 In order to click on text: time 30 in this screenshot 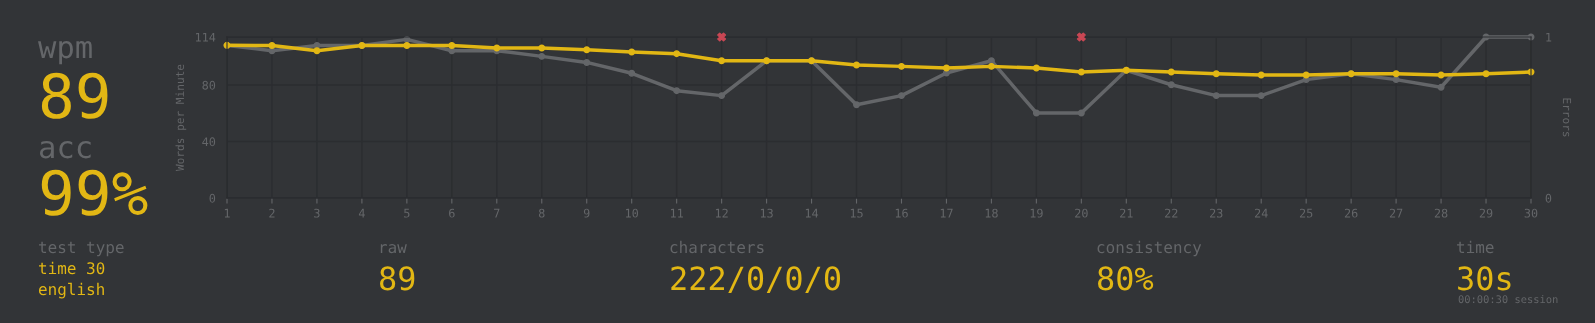, I will do `click(72, 268)`.